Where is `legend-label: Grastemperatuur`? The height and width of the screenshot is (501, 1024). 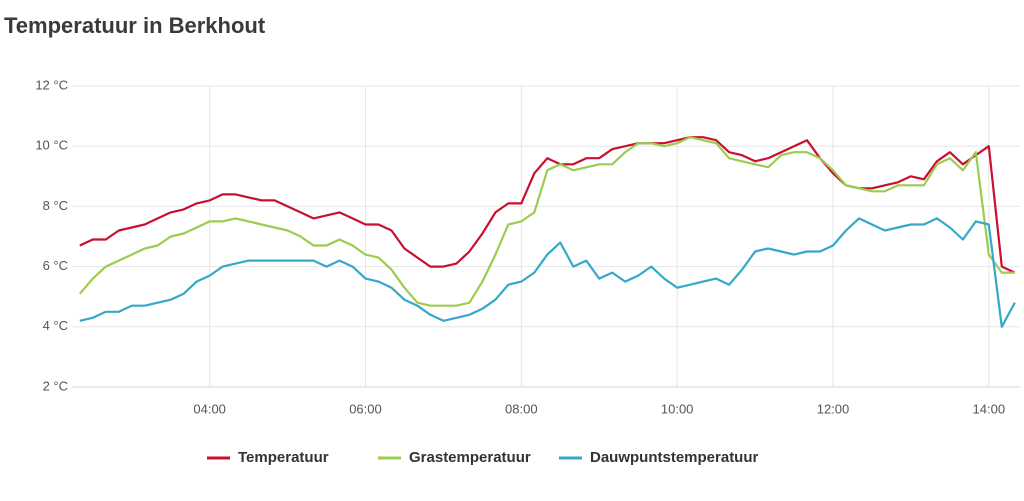
legend-label: Grastemperatuur is located at coordinates (470, 457).